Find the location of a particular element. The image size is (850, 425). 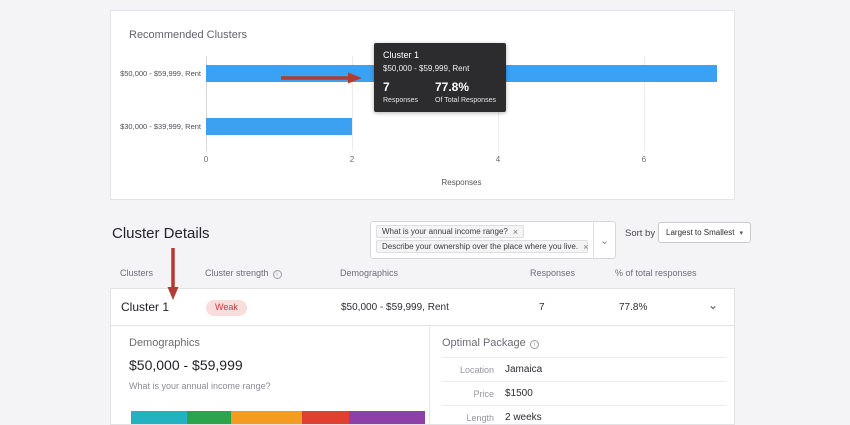

x-tick-label: 4 is located at coordinates (498, 159).